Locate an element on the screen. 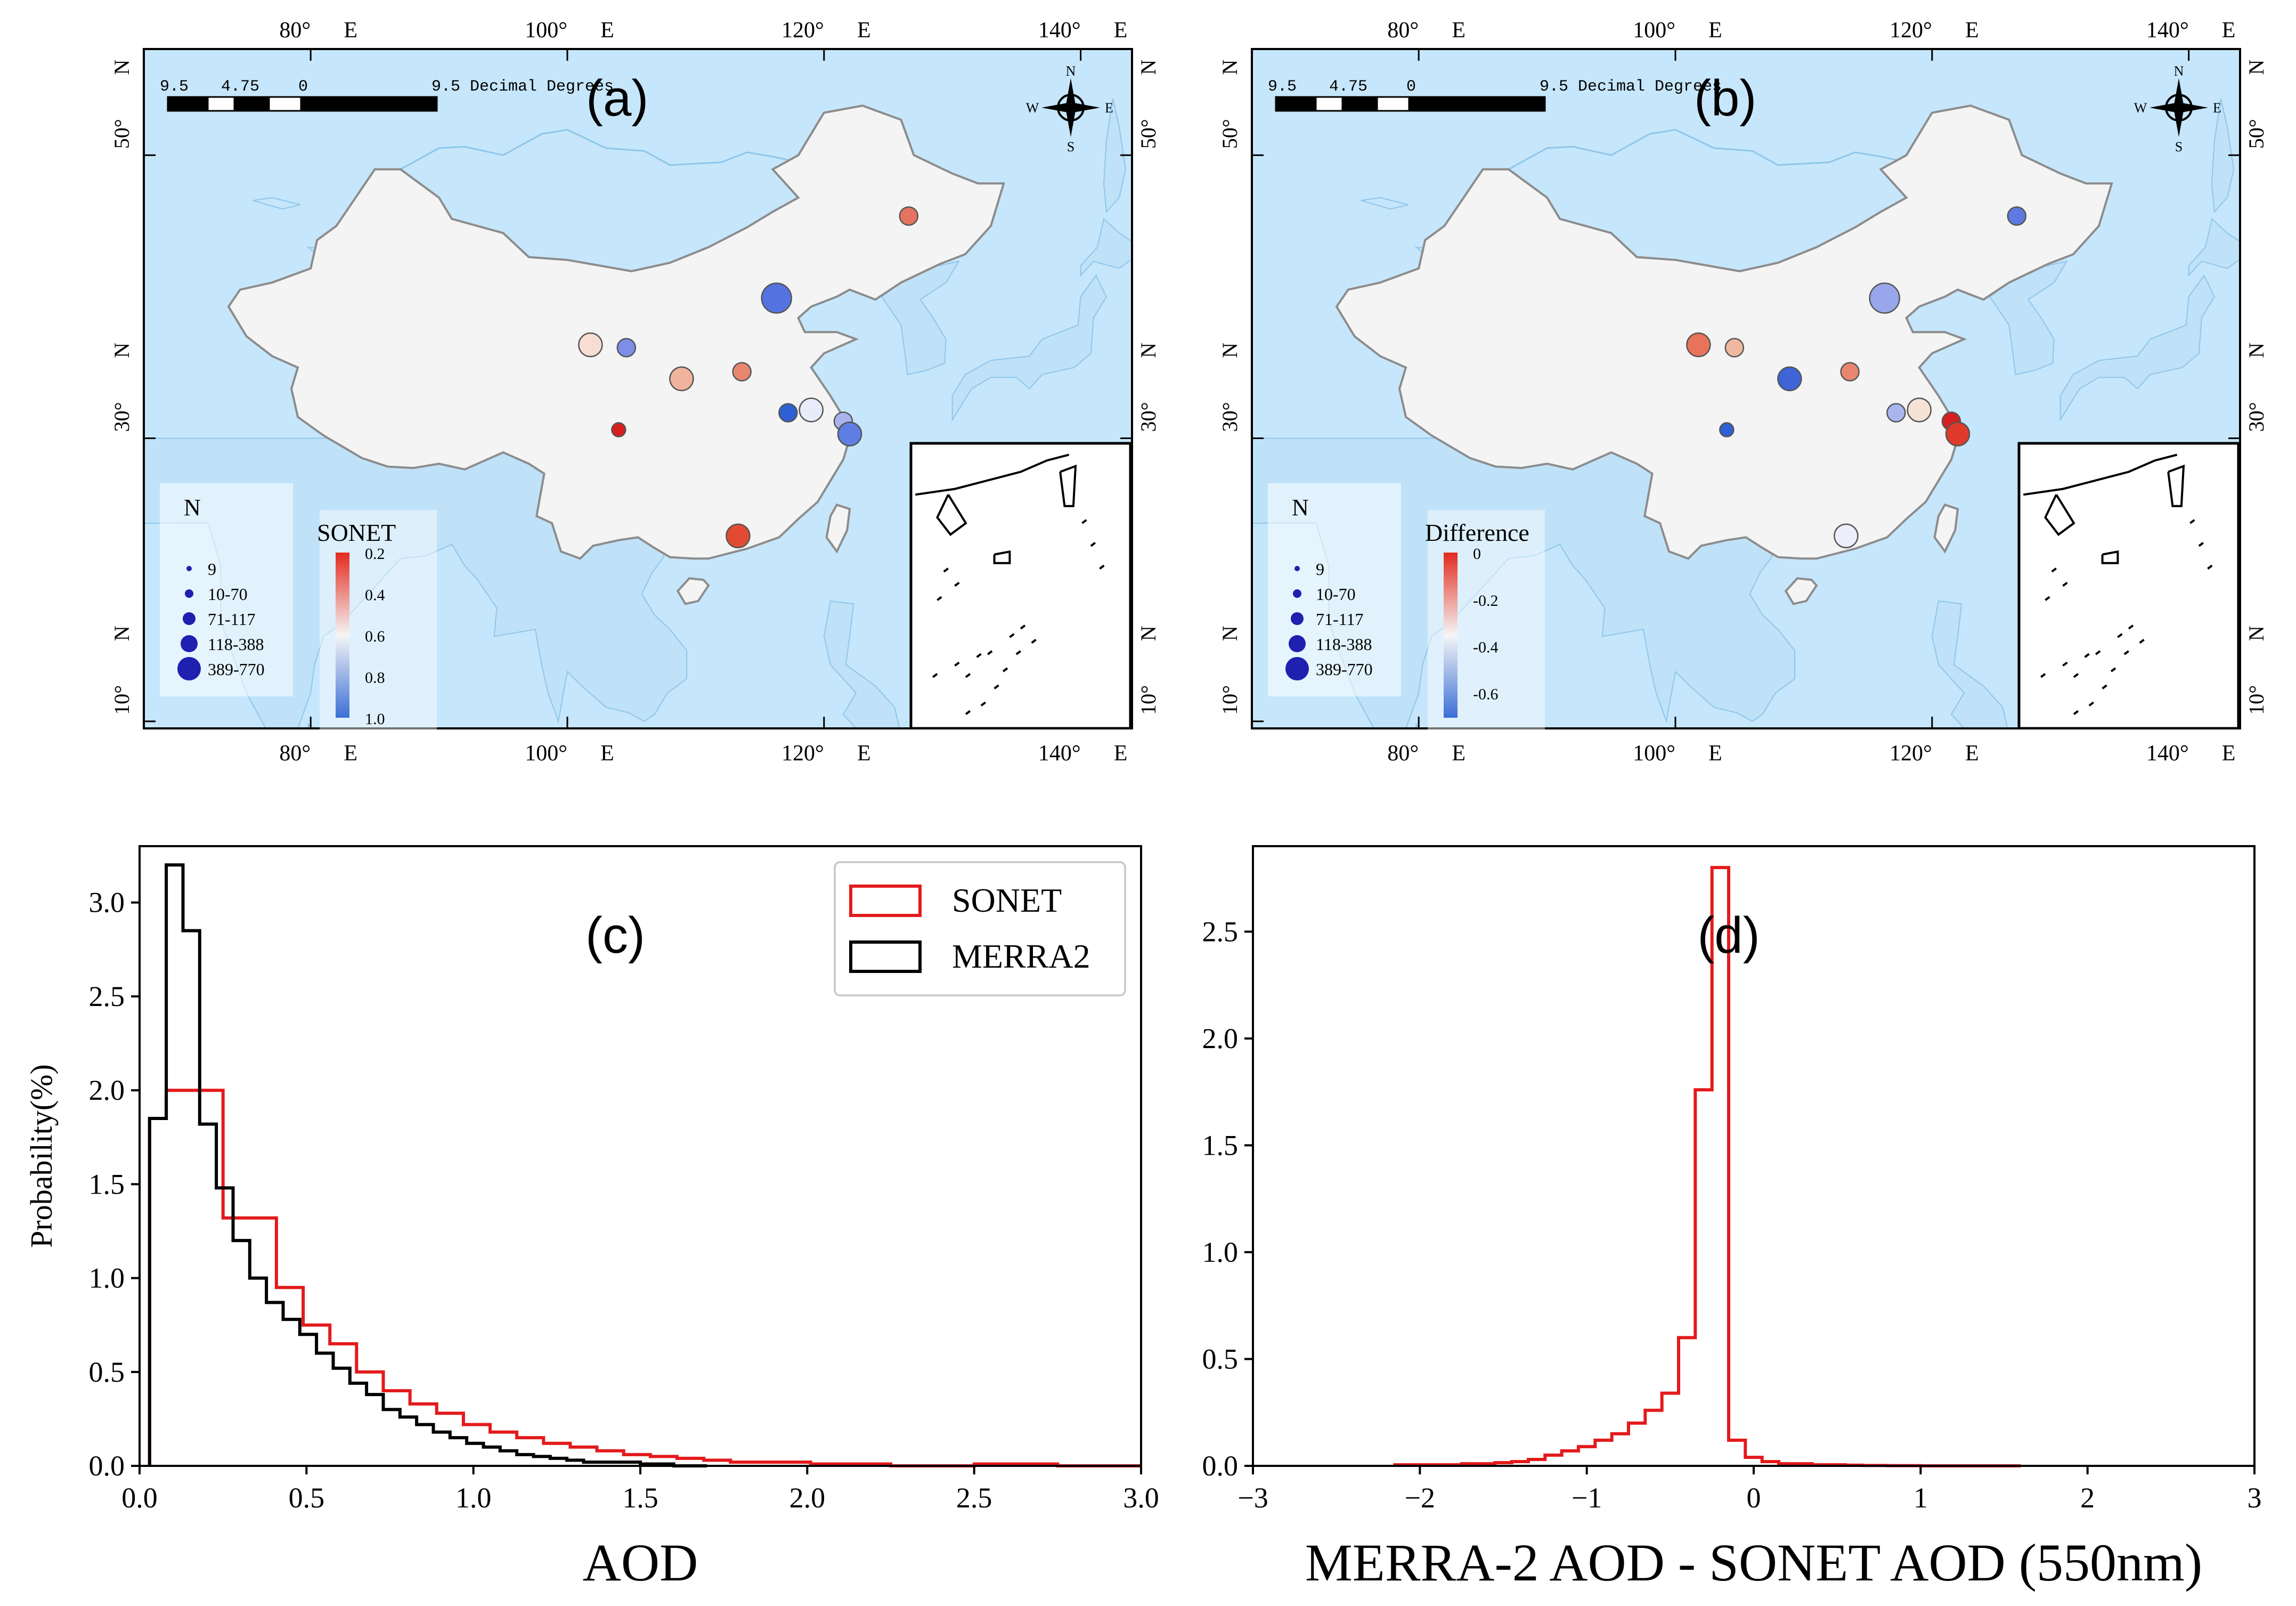 Image resolution: width=2296 pixels, height=1606 pixels. hainan-landmass is located at coordinates (693, 591).